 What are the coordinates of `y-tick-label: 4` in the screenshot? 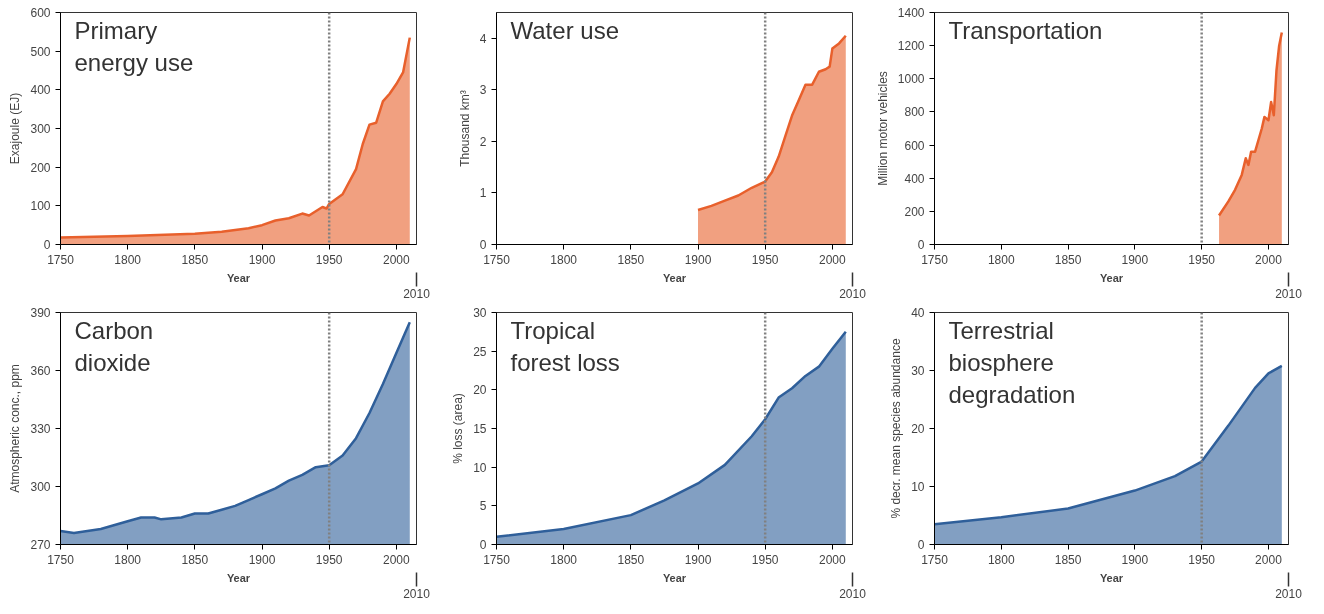 It's located at (483, 38).